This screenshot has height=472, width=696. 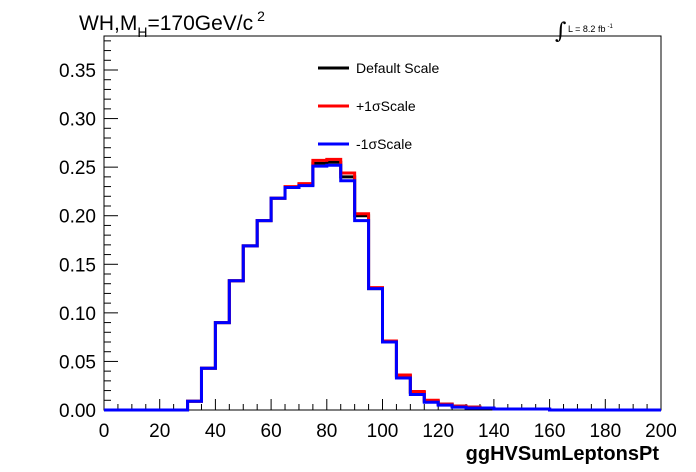 I want to click on legend-label: +1σScale, so click(x=386, y=106).